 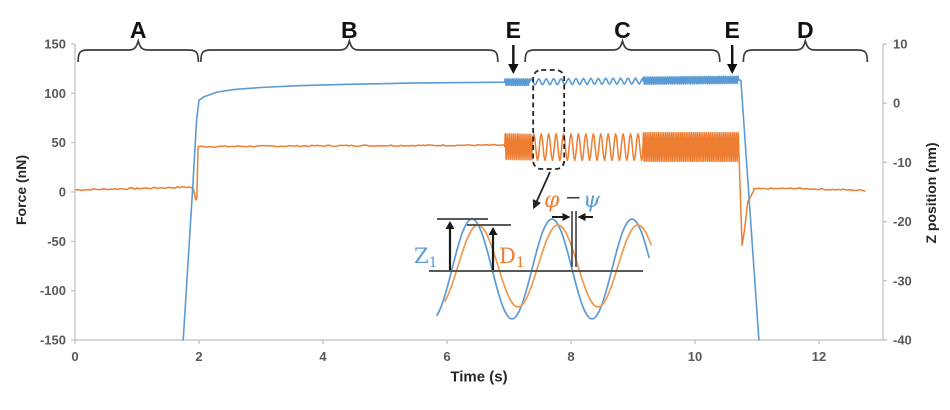 What do you see at coordinates (53, 290) in the screenshot?
I see `left-axis-tick-label: -100` at bounding box center [53, 290].